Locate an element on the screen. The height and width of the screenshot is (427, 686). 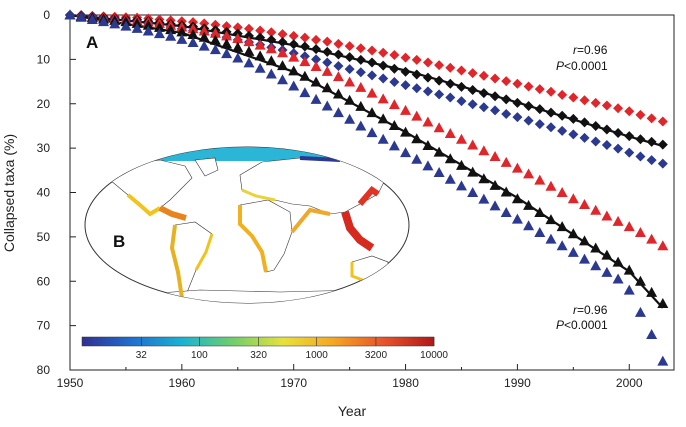
y-tick-label: 40 is located at coordinates (44, 193).